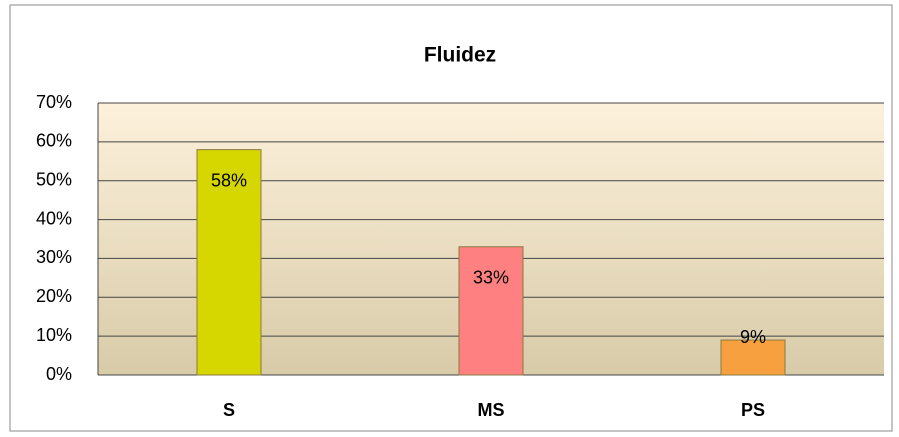 The image size is (899, 437). What do you see at coordinates (54, 296) in the screenshot?
I see `y-tick-label: 20%` at bounding box center [54, 296].